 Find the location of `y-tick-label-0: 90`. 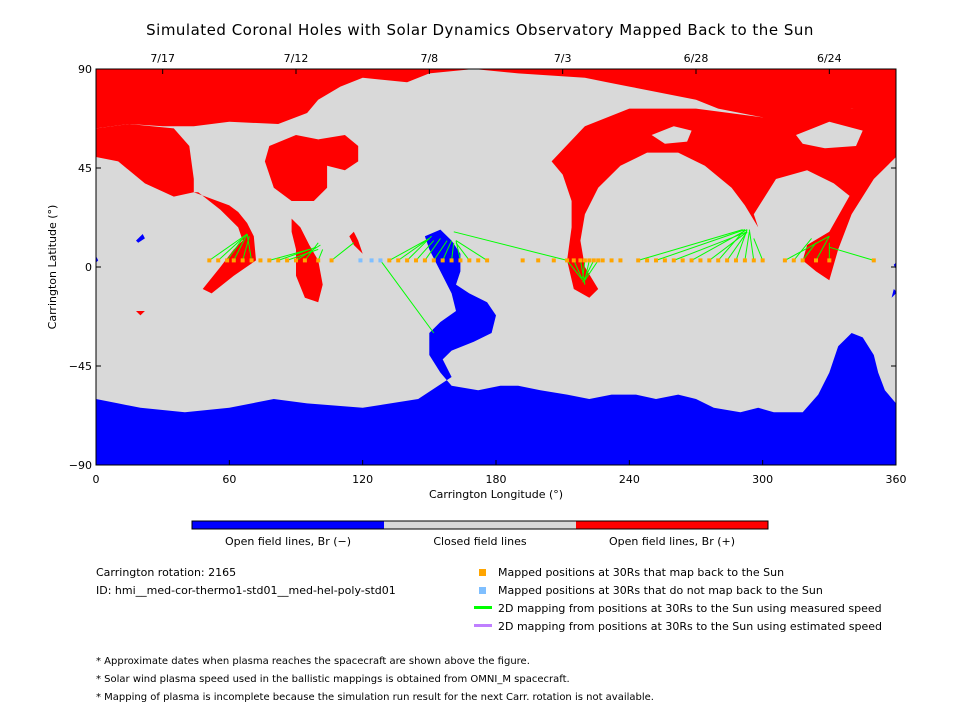

y-tick-label-0: 90 is located at coordinates (85, 69).